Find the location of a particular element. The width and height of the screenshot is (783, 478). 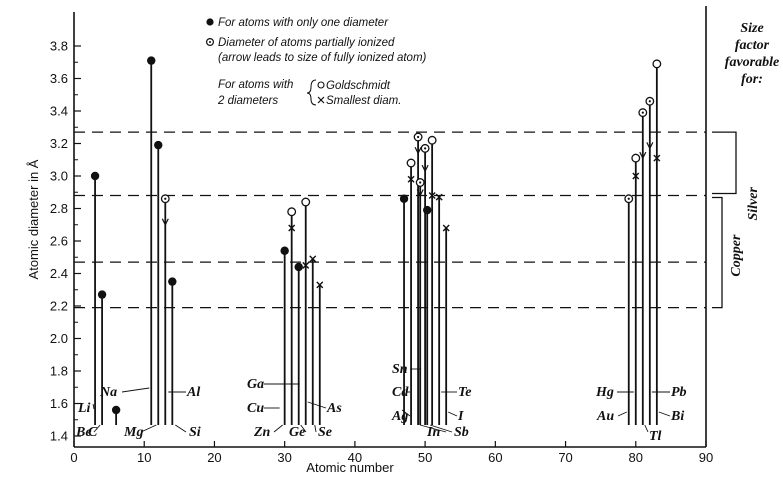

x-tick-label: 20 is located at coordinates (214, 457).